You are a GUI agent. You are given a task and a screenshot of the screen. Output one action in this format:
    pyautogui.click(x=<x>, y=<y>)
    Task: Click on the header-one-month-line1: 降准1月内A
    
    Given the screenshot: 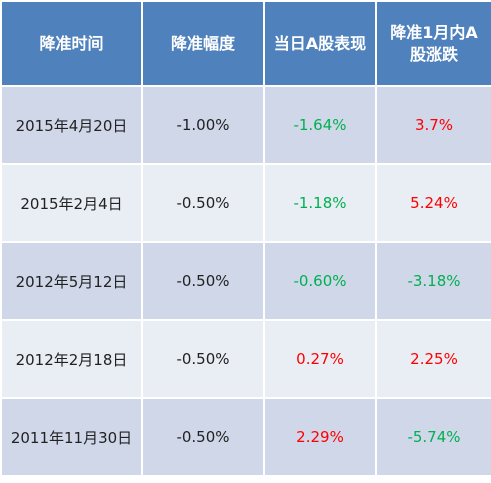 What is the action you would take?
    pyautogui.click(x=434, y=32)
    